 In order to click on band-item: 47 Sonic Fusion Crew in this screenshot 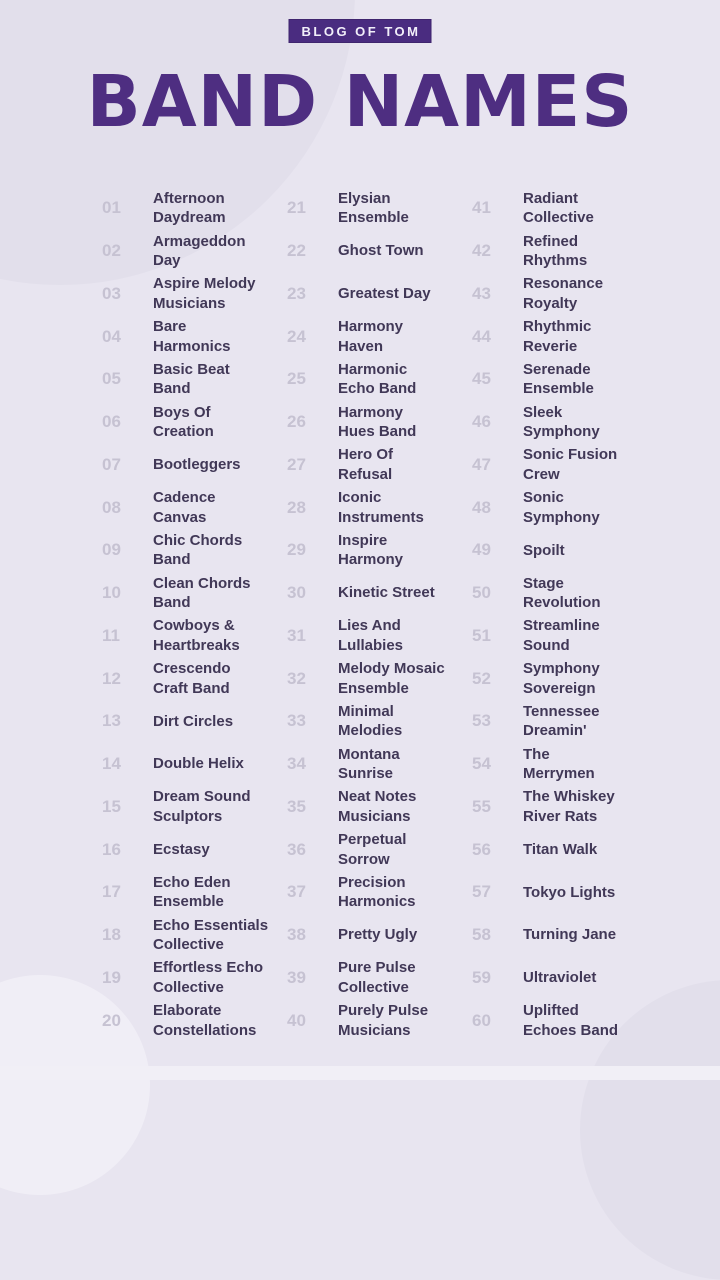, I will do `click(545, 465)`.